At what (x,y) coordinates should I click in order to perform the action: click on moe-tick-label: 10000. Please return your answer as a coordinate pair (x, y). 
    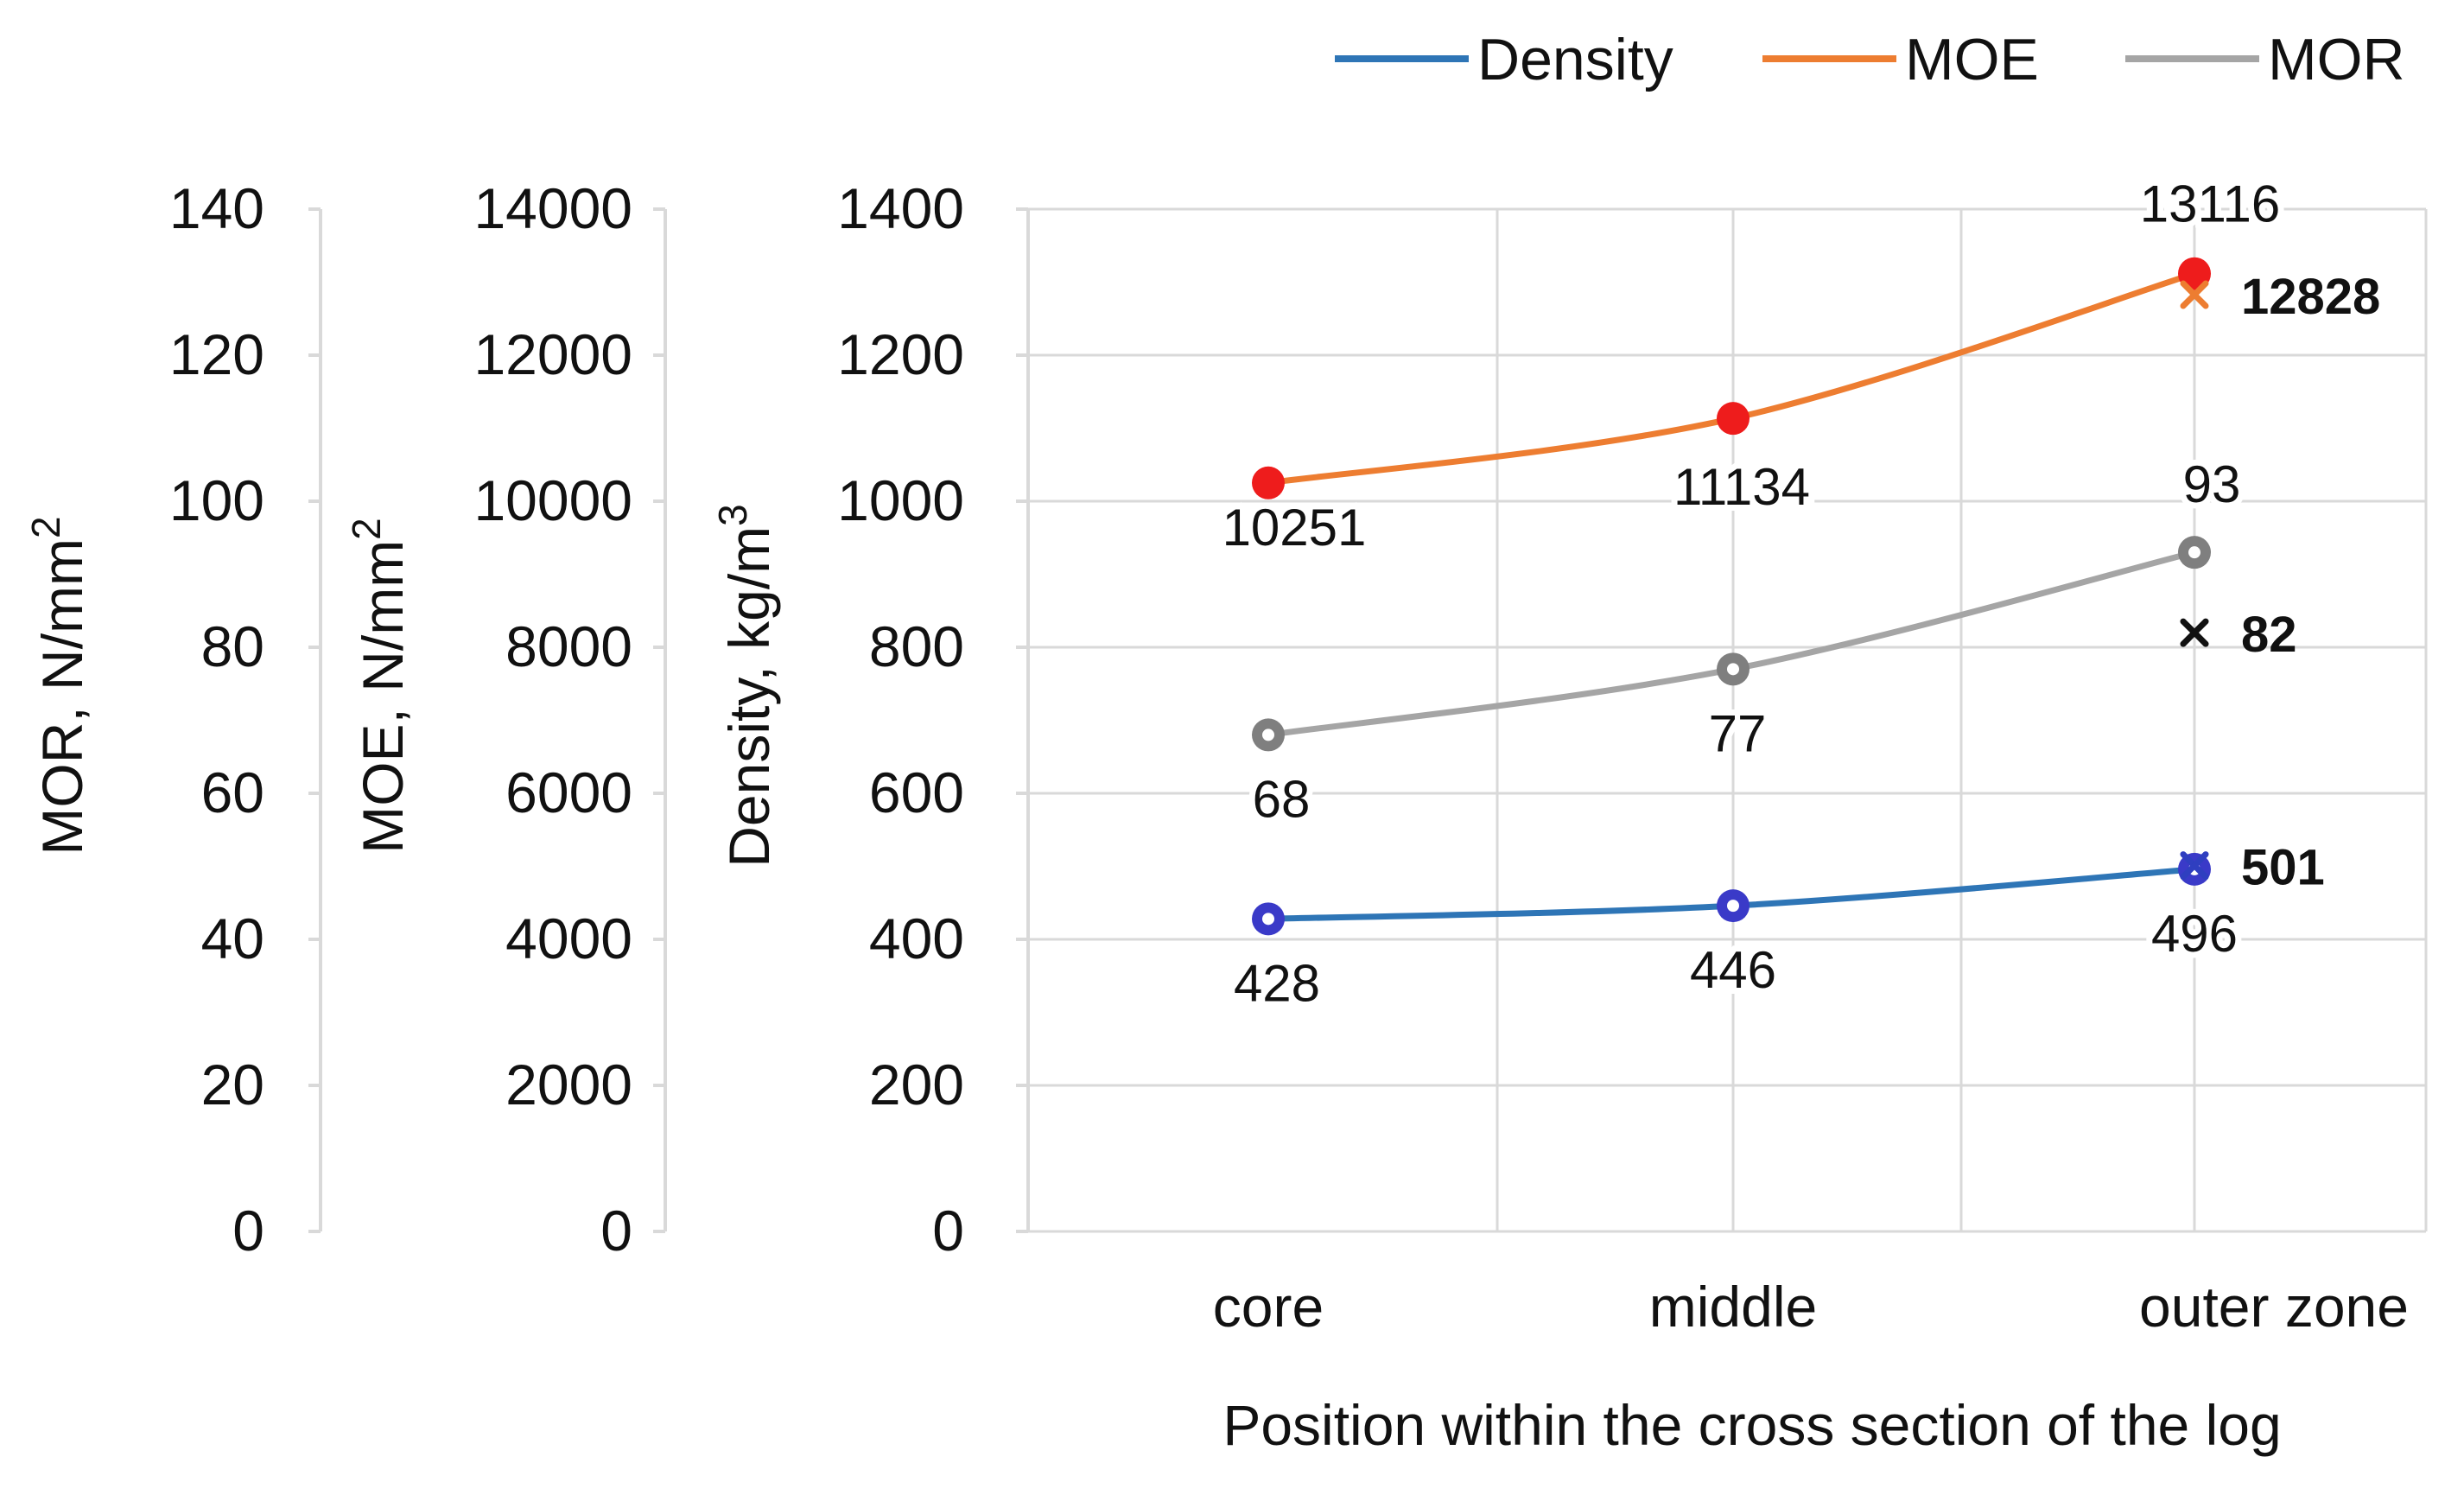
    Looking at the image, I should click on (552, 500).